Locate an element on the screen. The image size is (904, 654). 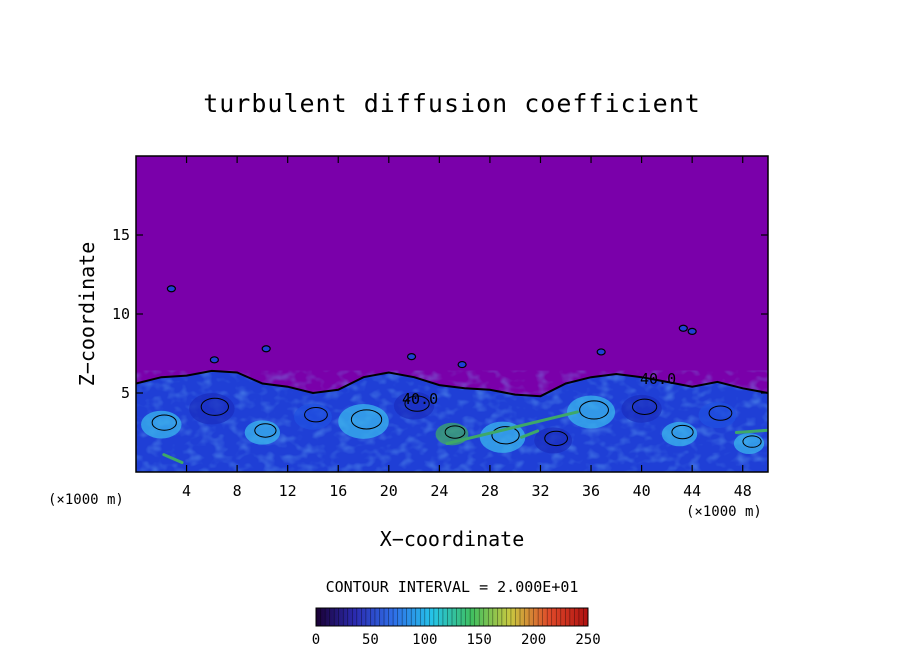
contour-interval-note: CONTOUR INTERVAL = 2.000E+01 is located at coordinates (452, 587).